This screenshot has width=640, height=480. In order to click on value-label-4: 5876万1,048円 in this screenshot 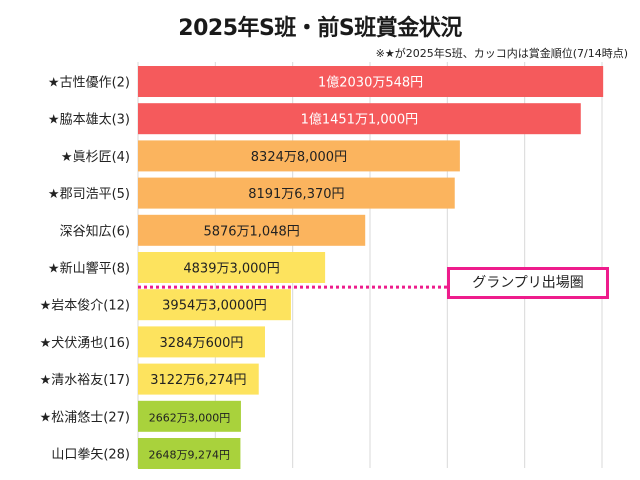, I will do `click(251, 231)`.